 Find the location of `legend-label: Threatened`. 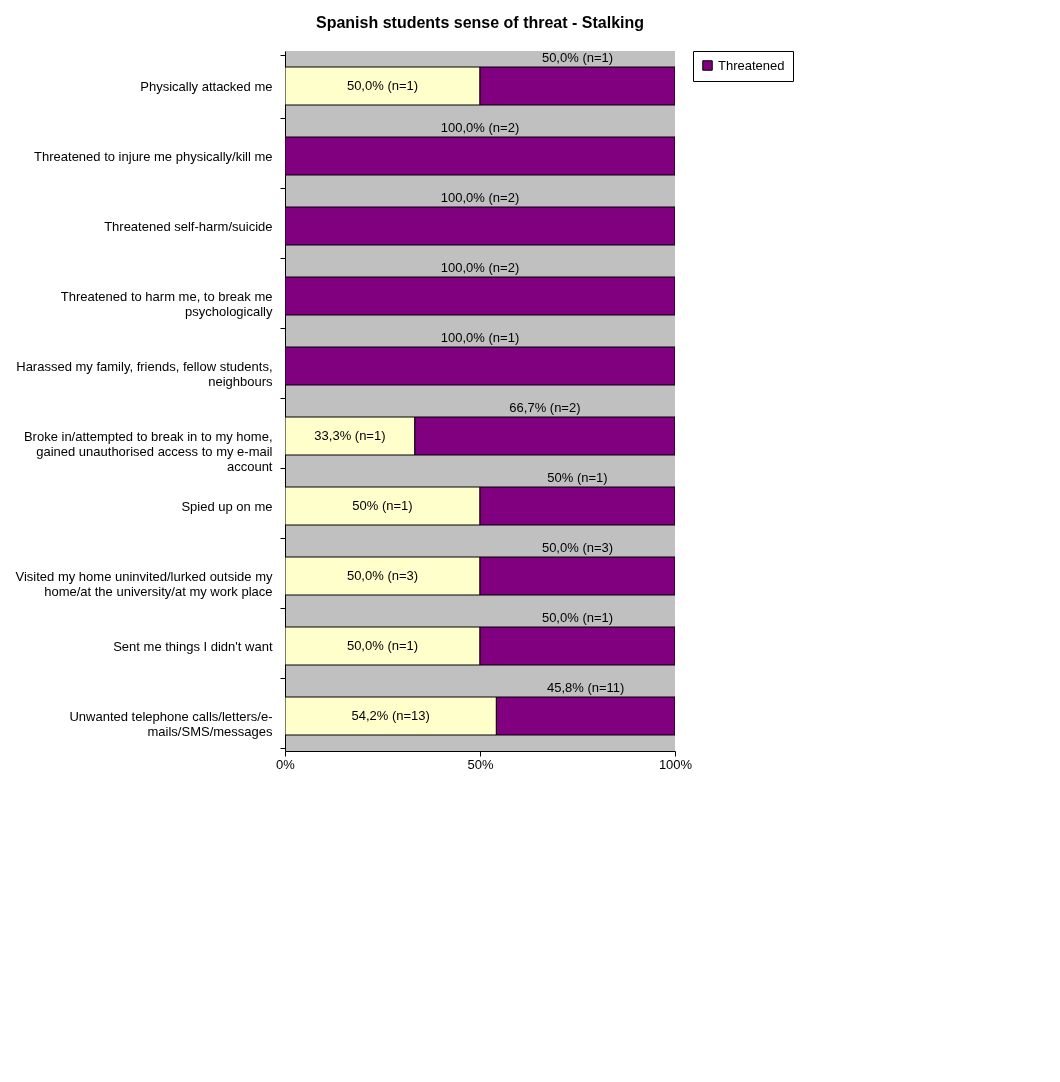

legend-label: Threatened is located at coordinates (751, 65).